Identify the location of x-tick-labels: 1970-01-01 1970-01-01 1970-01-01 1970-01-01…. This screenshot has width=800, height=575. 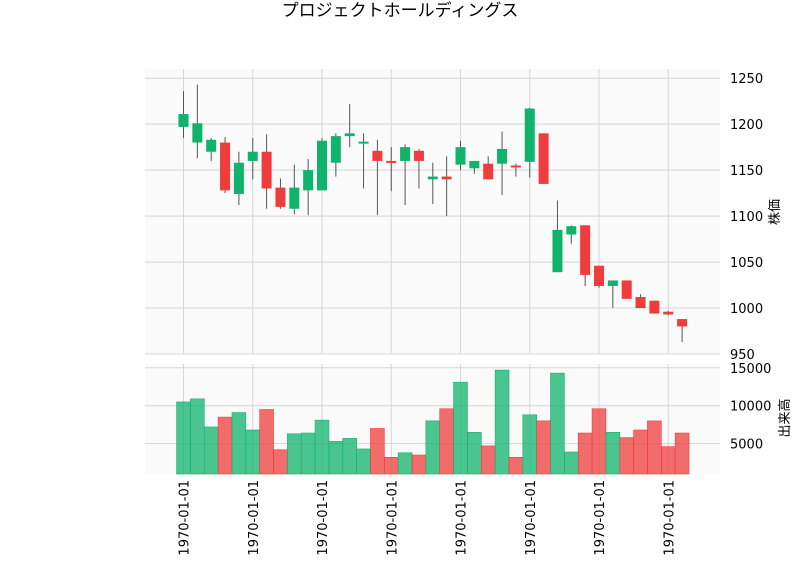
(428, 518).